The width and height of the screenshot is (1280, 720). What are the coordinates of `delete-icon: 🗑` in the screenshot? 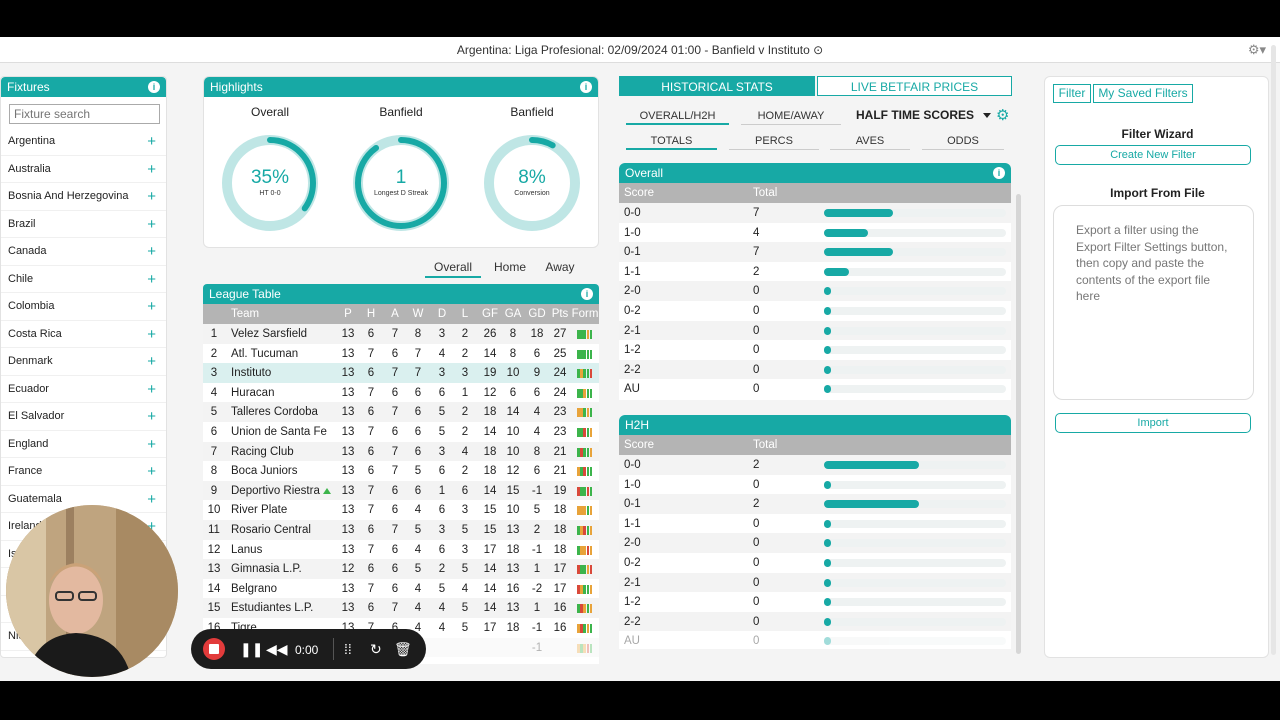 It's located at (403, 649).